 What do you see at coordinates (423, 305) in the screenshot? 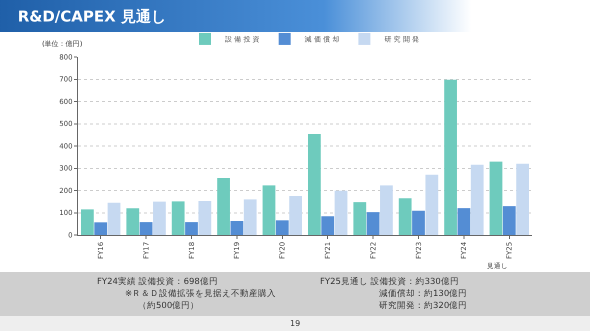
I see `text: 研究開発：約320億円` at bounding box center [423, 305].